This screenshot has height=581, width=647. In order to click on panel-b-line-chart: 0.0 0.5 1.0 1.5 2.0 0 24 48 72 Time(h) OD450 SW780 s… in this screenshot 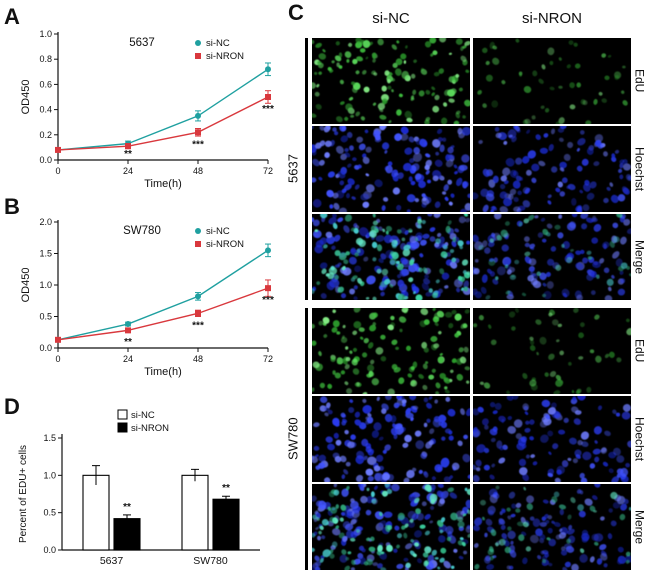, I will do `click(147, 292)`.